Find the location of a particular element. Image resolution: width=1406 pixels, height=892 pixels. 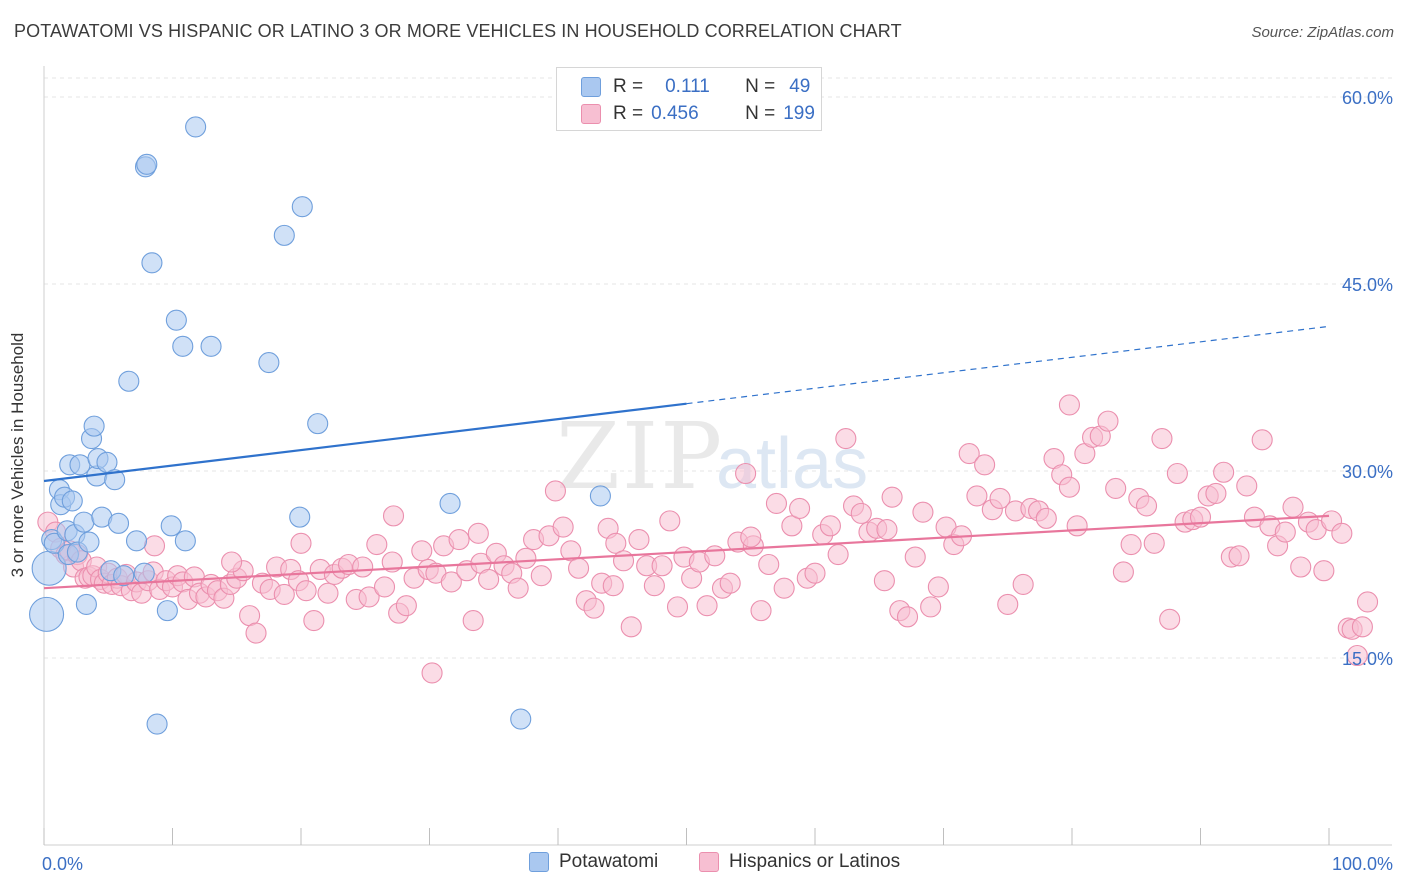

bottom-legend-potawatomi: Potawatomi is located at coordinates (593, 862).